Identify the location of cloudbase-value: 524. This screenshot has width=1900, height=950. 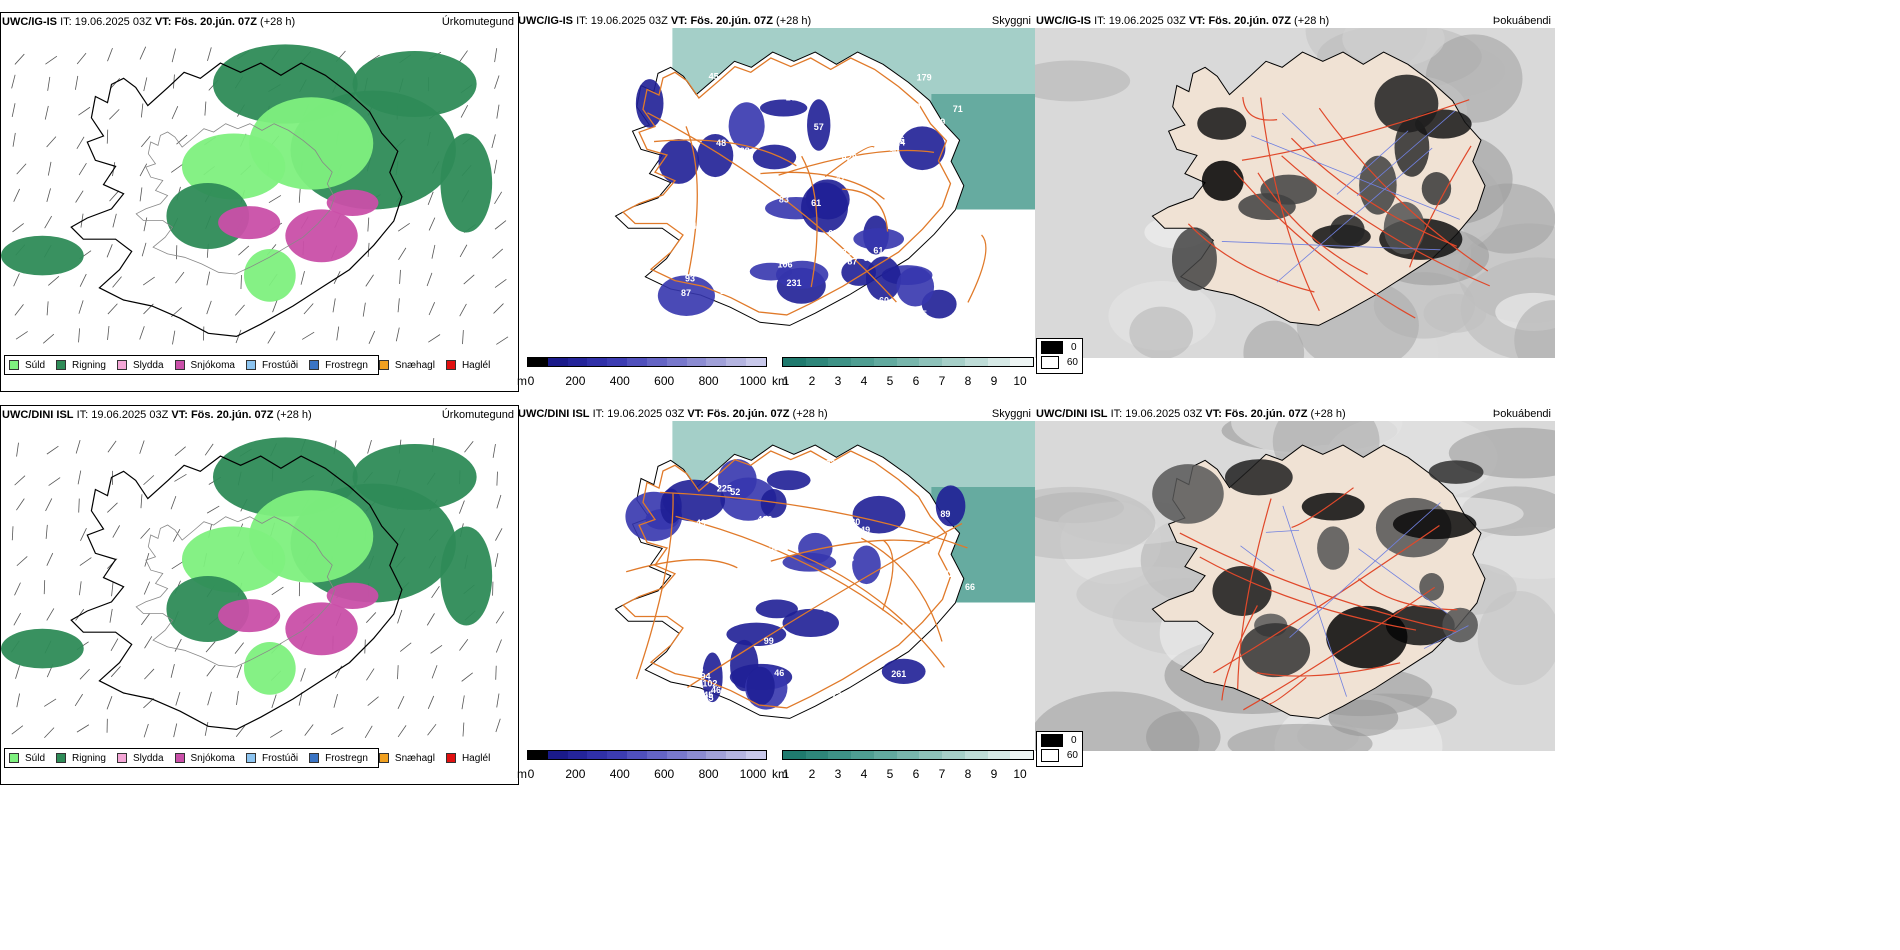
(897, 142).